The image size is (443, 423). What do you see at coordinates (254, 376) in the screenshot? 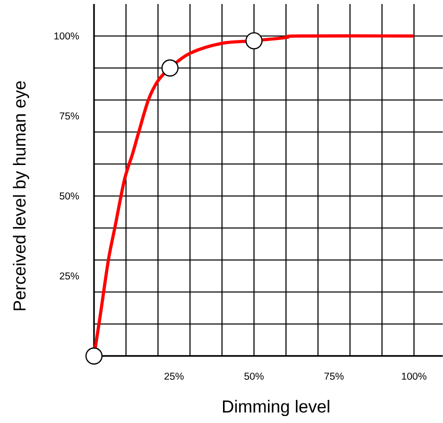
I see `x-tick-label: 50%` at bounding box center [254, 376].